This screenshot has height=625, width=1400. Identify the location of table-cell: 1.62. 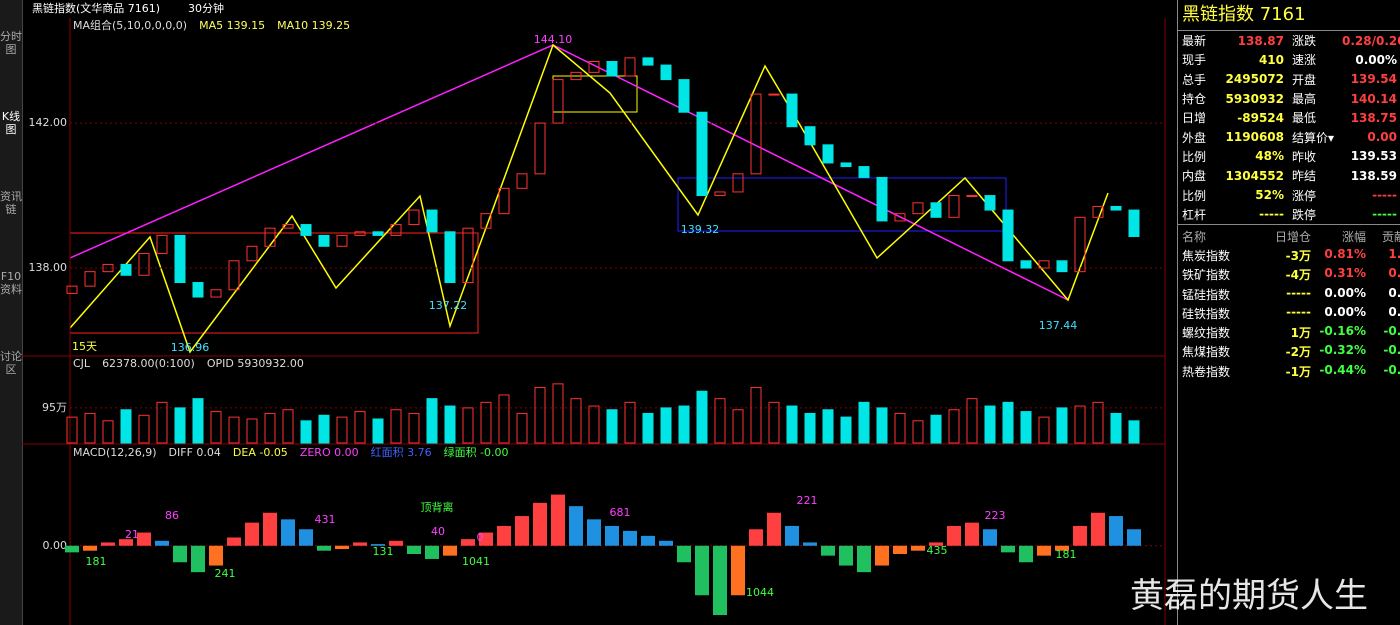
(1394, 253).